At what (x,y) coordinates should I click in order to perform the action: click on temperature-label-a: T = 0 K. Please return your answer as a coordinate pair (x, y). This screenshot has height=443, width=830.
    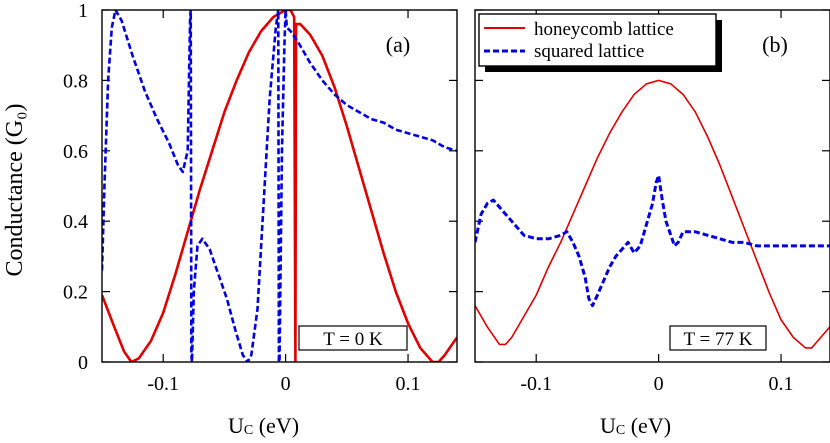
    Looking at the image, I should click on (353, 339).